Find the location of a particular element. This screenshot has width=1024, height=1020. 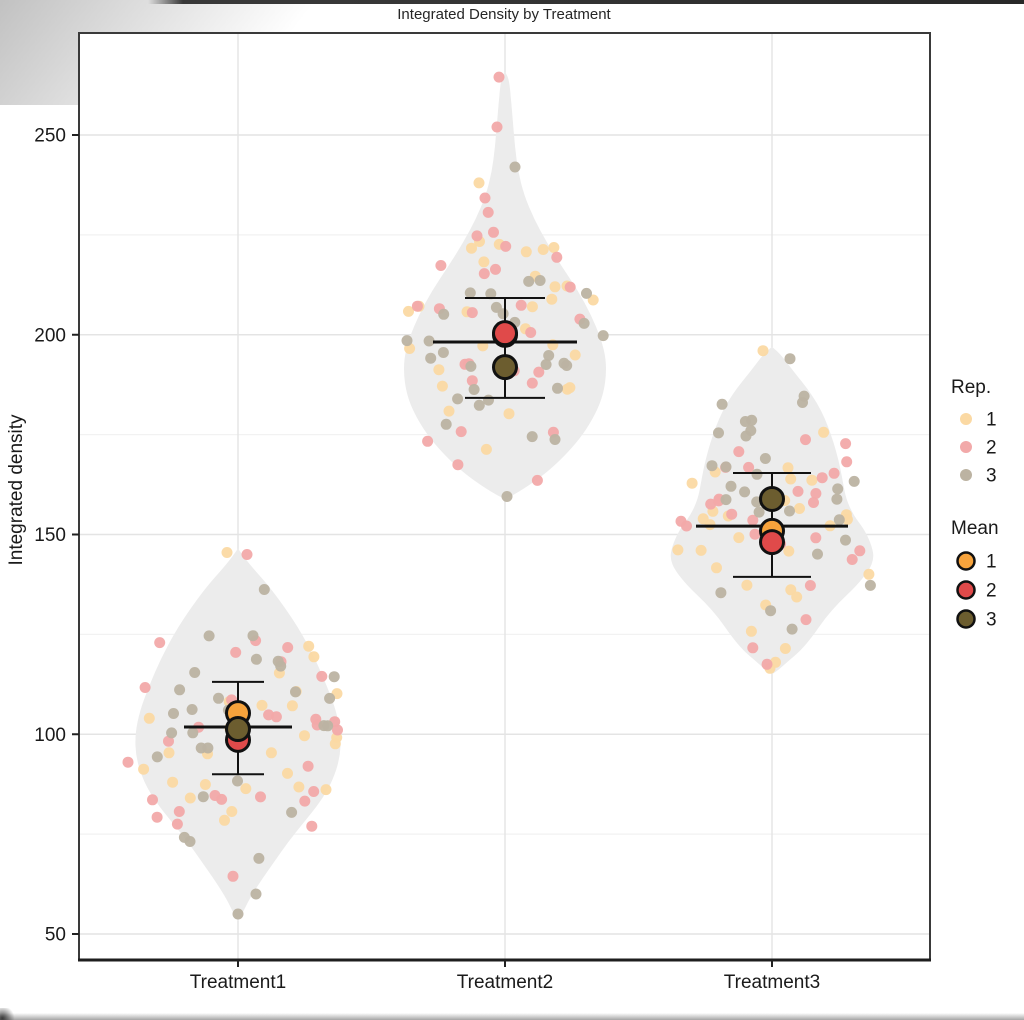

legend-rep-label-2: 2 is located at coordinates (991, 448).